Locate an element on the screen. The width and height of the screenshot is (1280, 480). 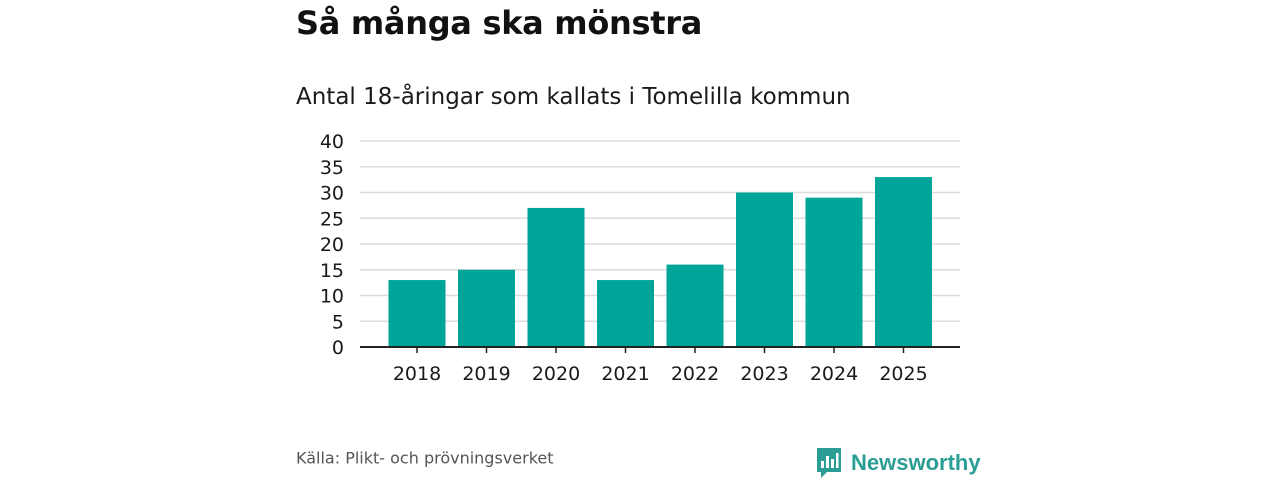
x-tick-label: 2021 is located at coordinates (625, 374).